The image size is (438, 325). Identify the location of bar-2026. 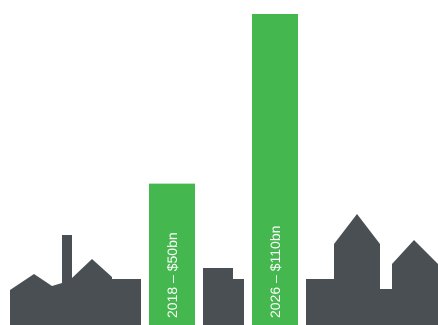
(275, 169).